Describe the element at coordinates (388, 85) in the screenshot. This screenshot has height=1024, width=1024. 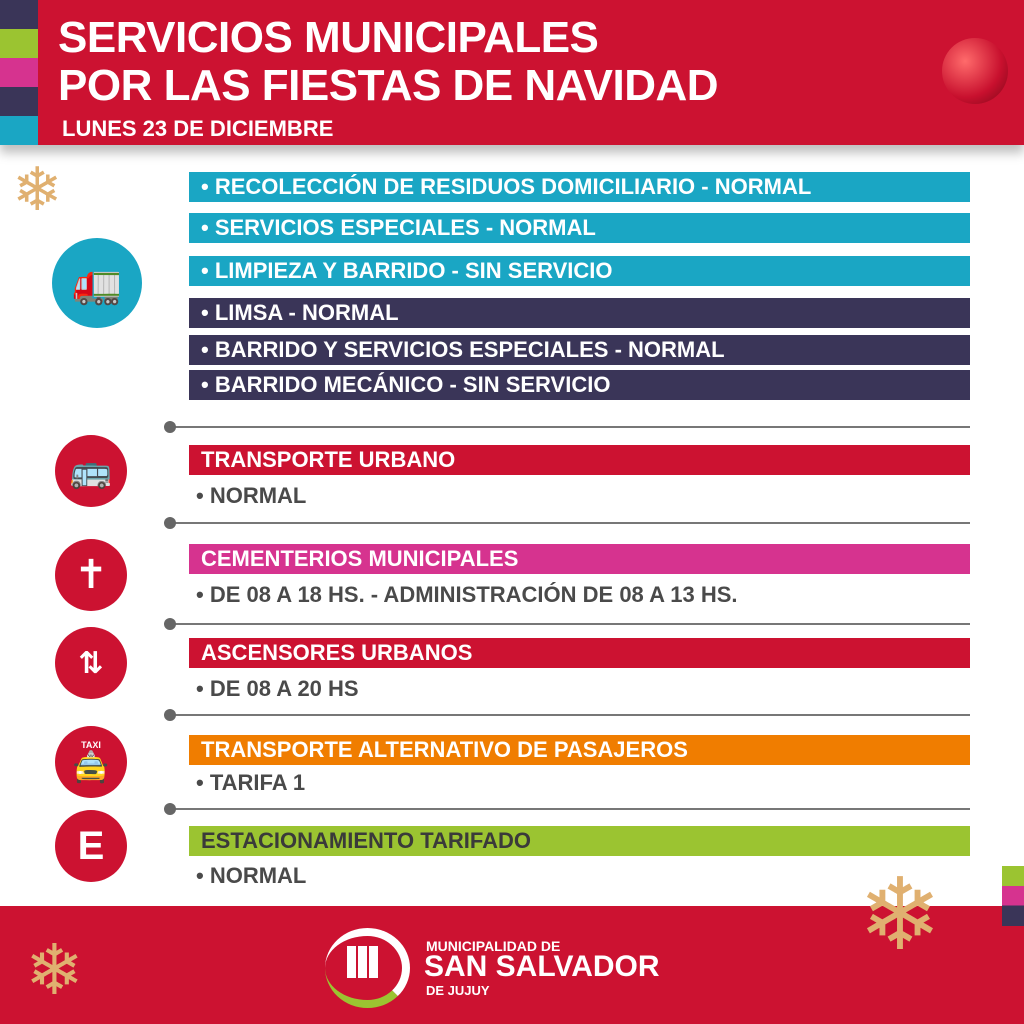
I see `title-line-2: POR LAS FIESTAS DE NAVIDAD` at that location.